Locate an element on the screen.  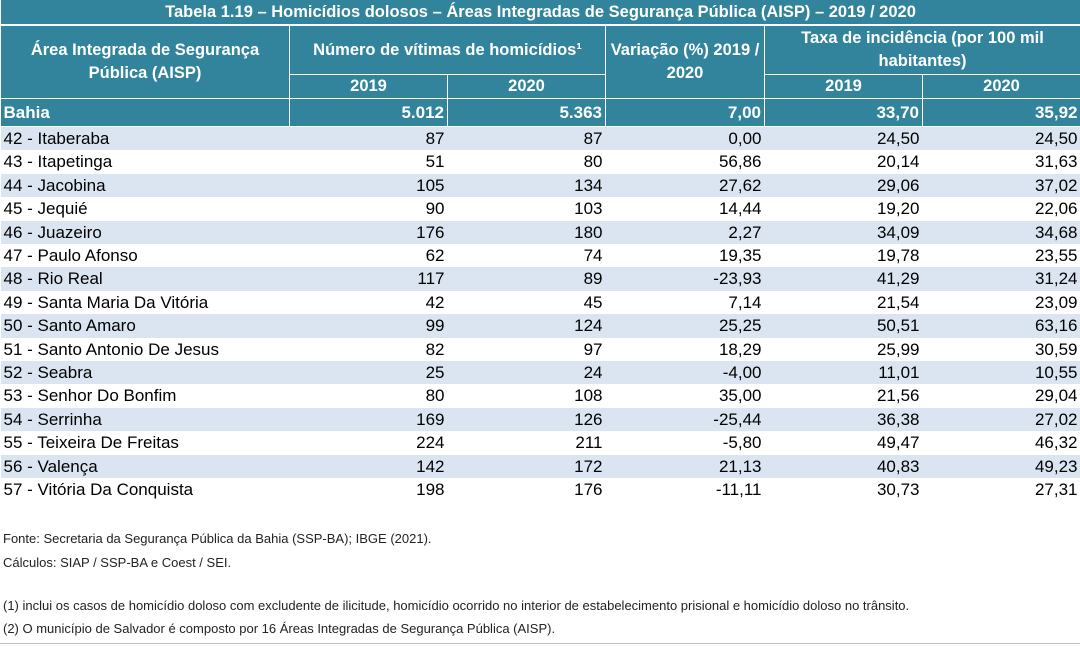
row-name: 51 - Santo Antonio De Jesus is located at coordinates (111, 349).